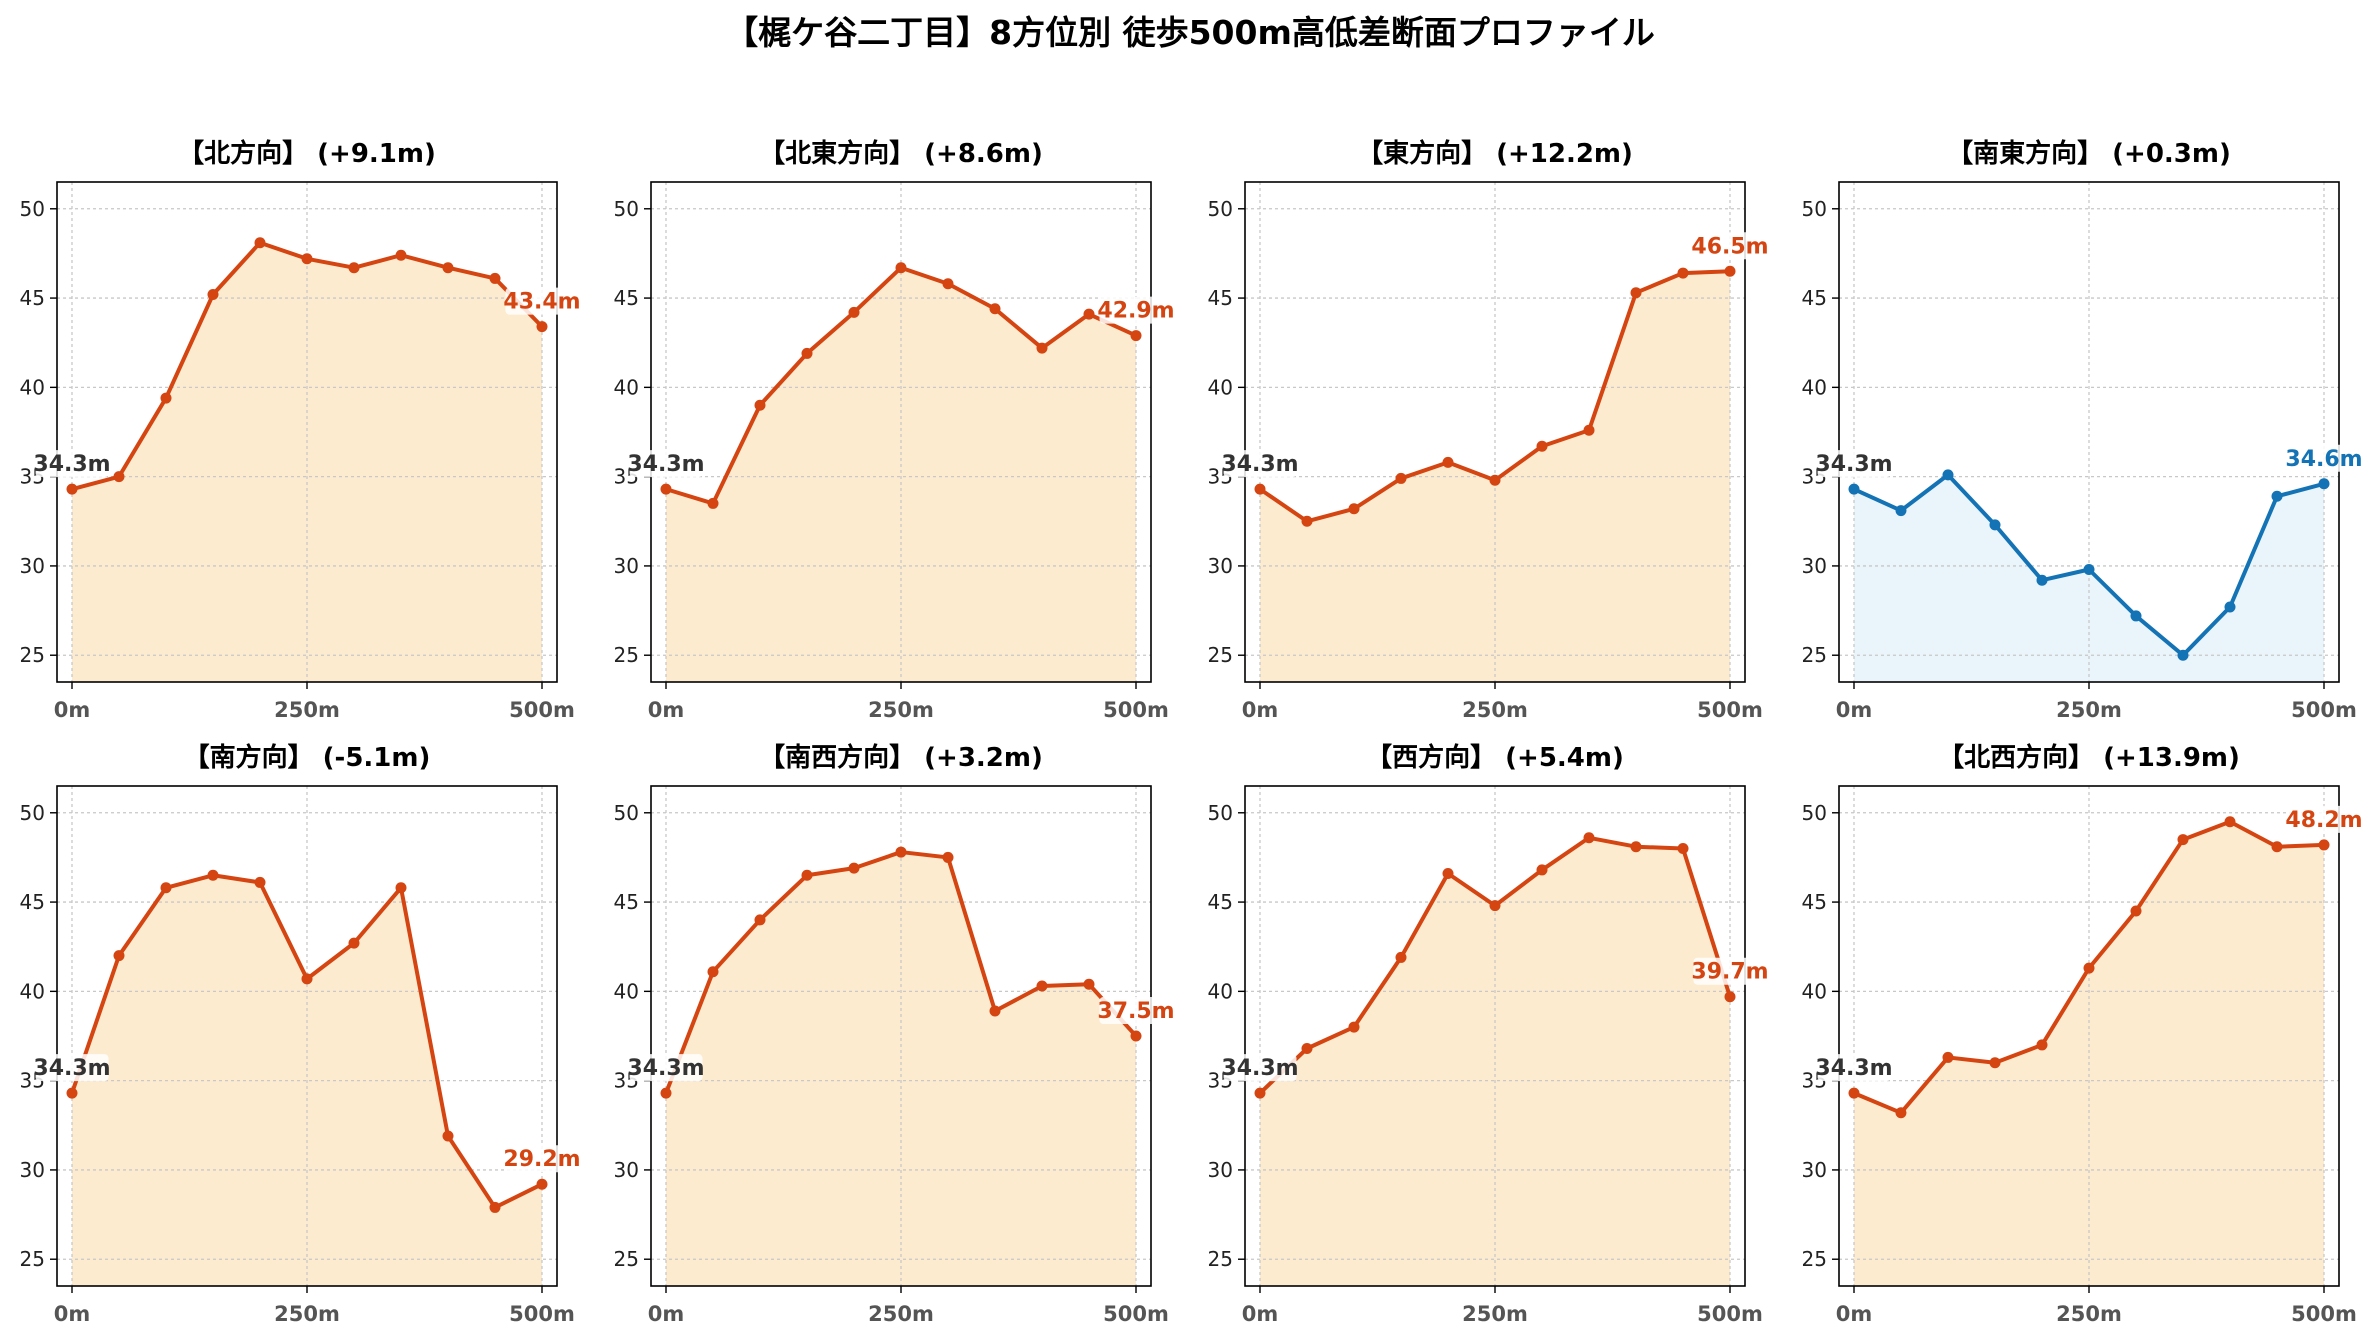  What do you see at coordinates (1729, 246) in the screenshot?
I see `end-elevation-label: 46.5m` at bounding box center [1729, 246].